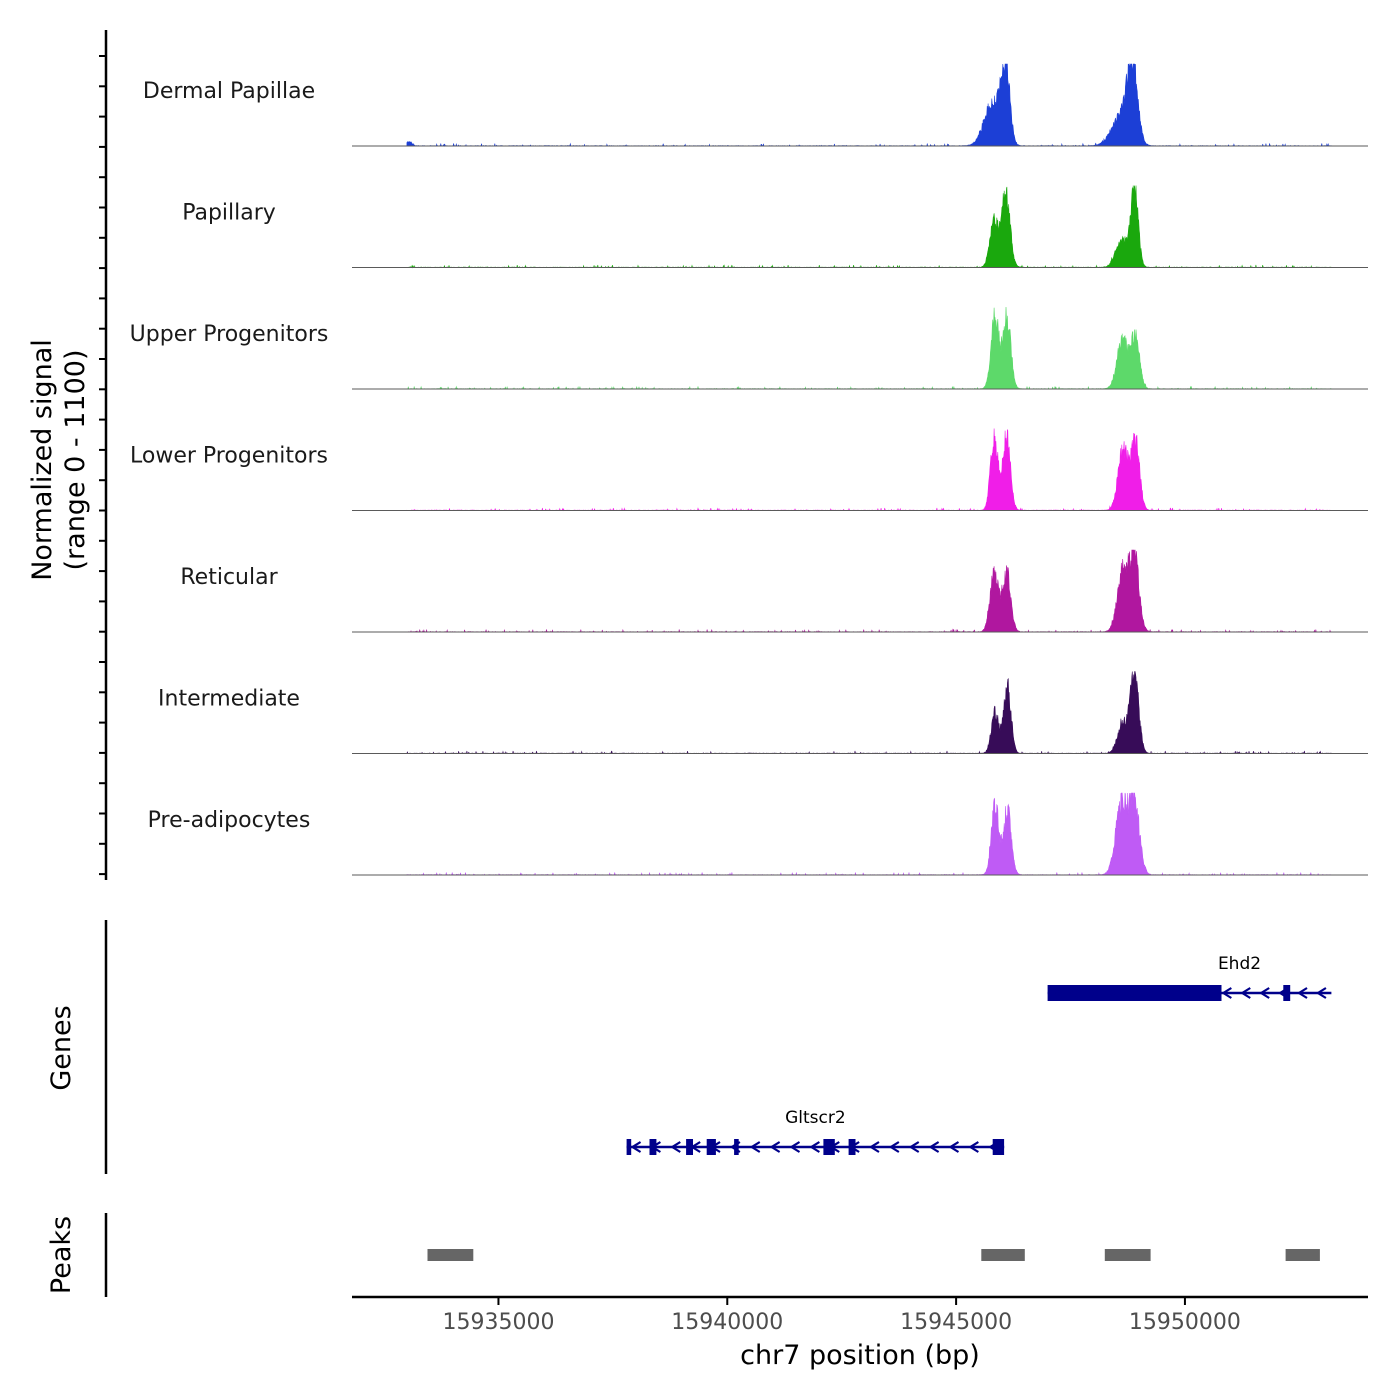 The width and height of the screenshot is (1400, 1400). Describe the element at coordinates (75, 460) in the screenshot. I see `y-axis-title-line2: (range 0 - 1100)` at that location.